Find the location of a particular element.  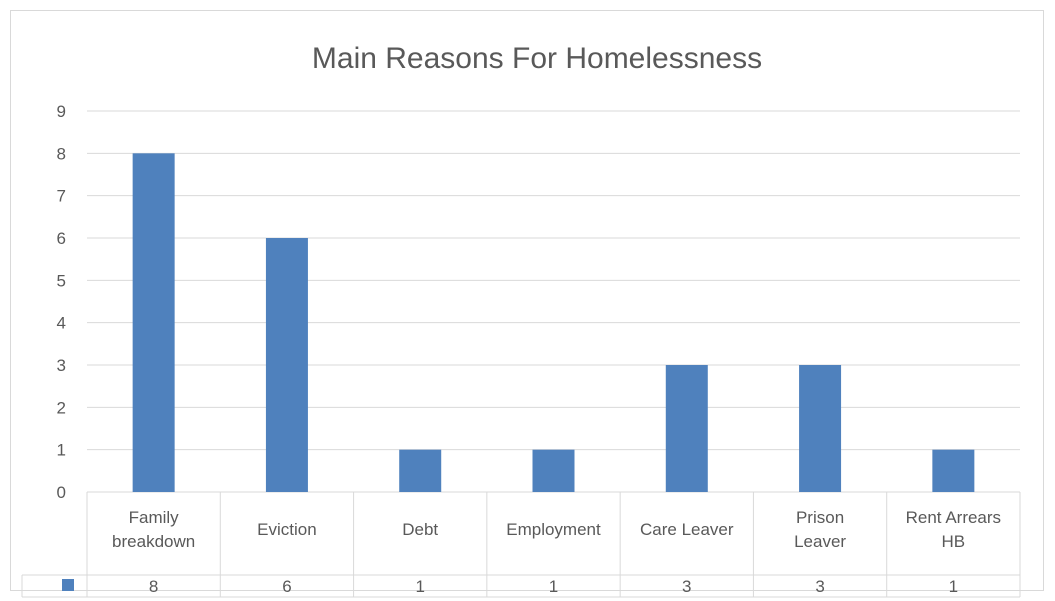

y-tick-label: 2 is located at coordinates (61, 407).